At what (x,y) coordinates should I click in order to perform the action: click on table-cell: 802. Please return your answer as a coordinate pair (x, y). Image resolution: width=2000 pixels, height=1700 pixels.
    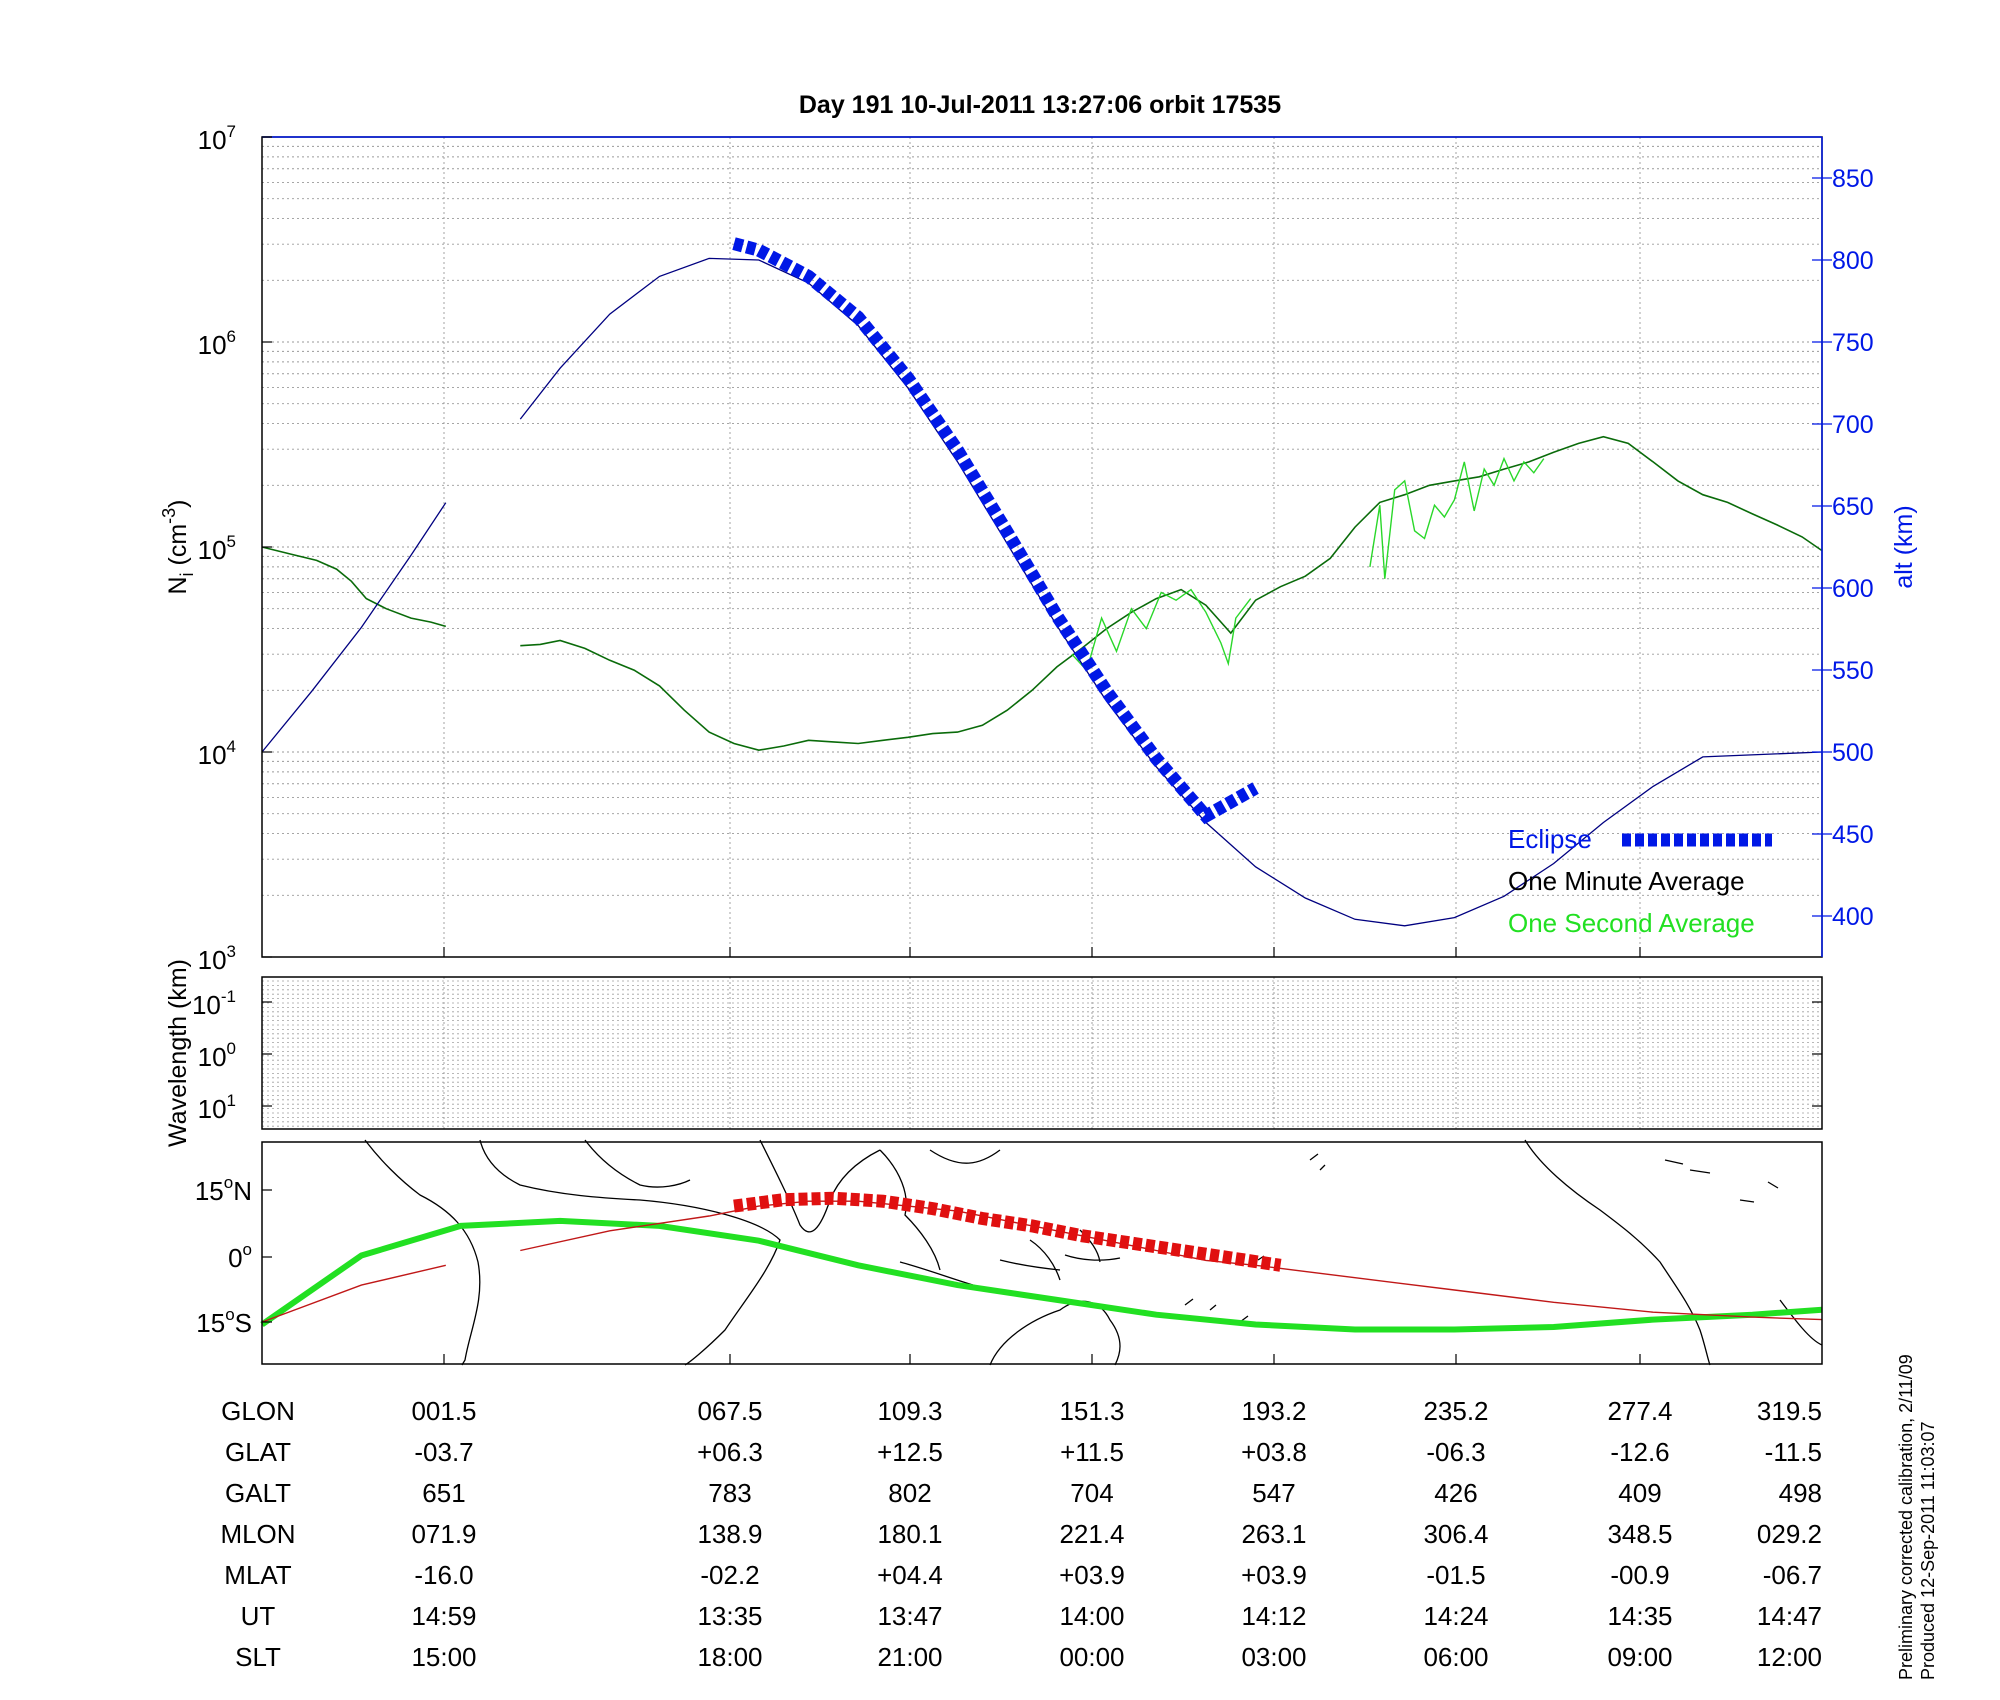
    Looking at the image, I should click on (909, 1493).